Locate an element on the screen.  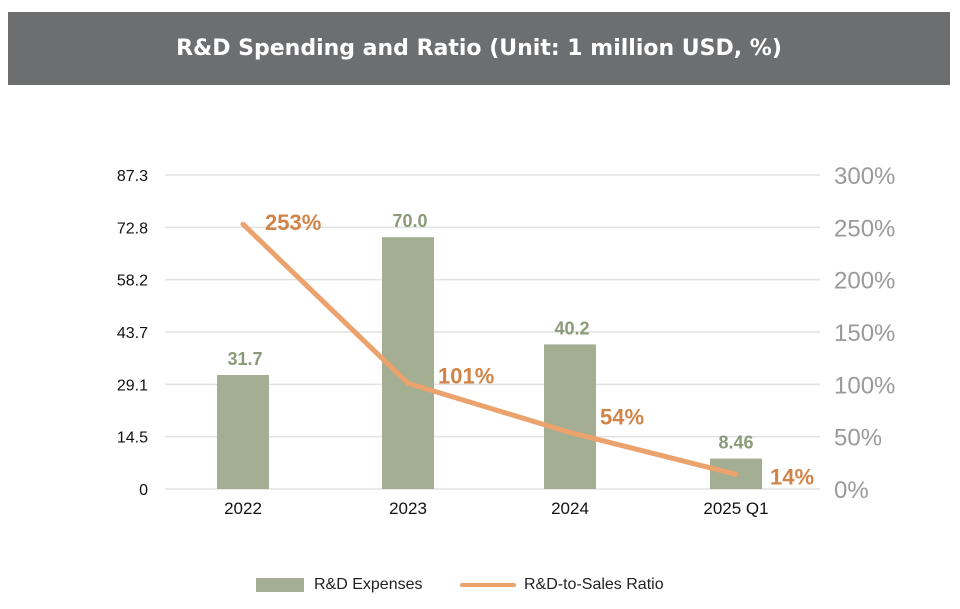
ratio-value-label: 54% is located at coordinates (622, 416).